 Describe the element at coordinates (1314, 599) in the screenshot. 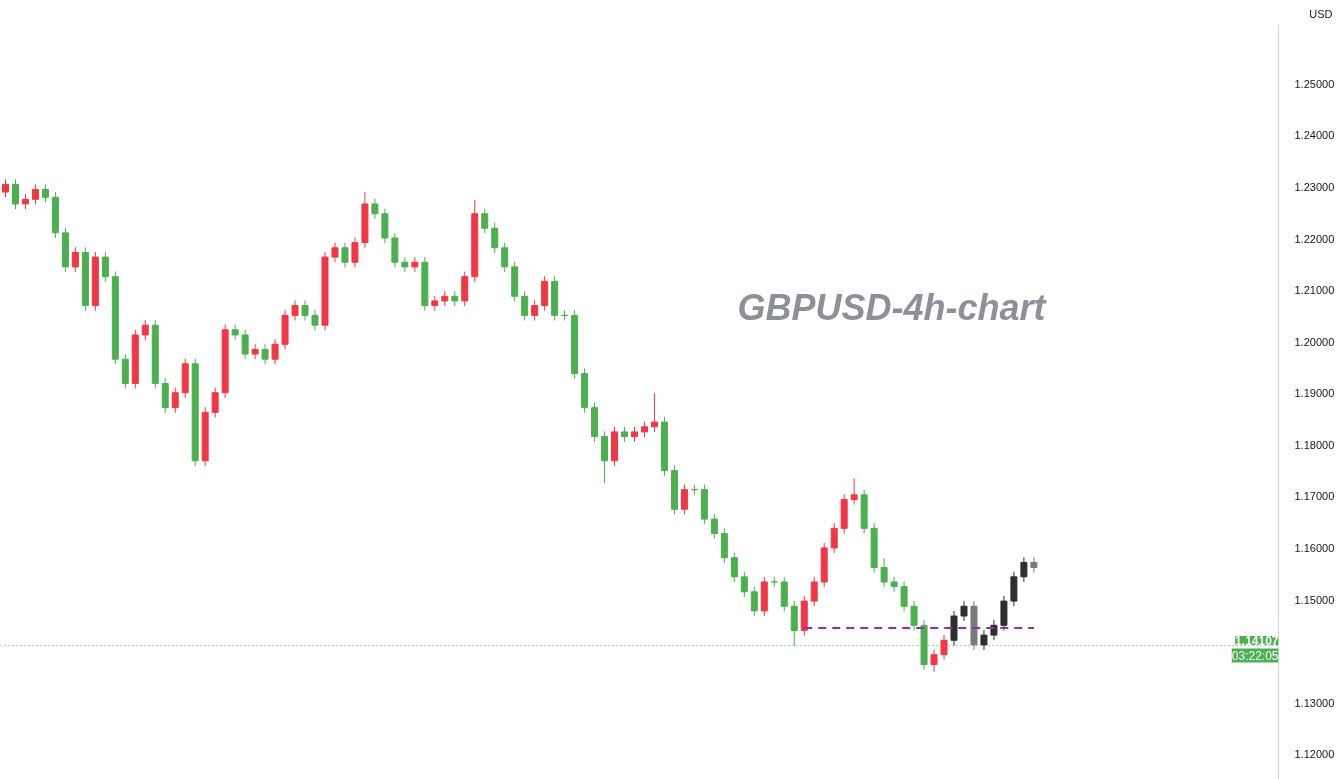

I see `y-tick-label: 1.15000` at that location.